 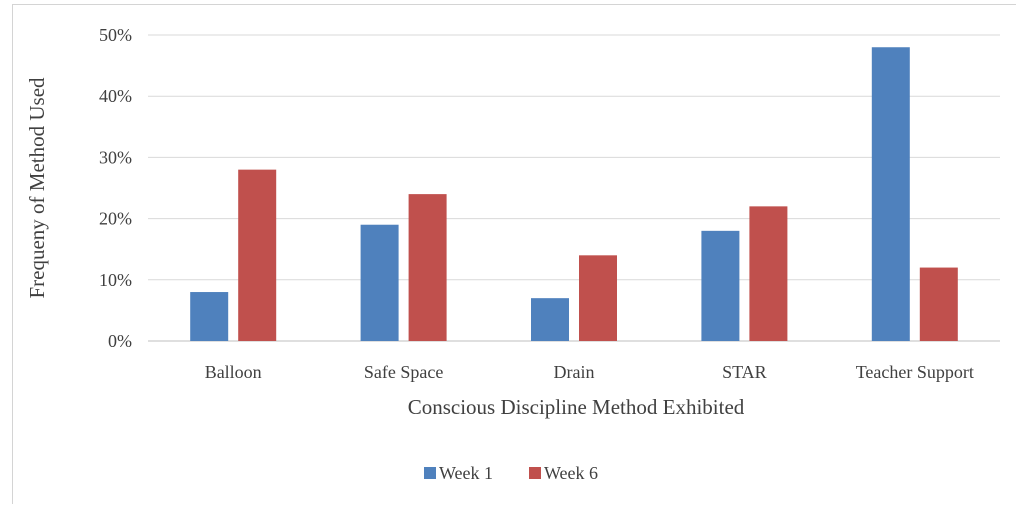 I want to click on bar-week-1-drain, so click(x=550, y=319).